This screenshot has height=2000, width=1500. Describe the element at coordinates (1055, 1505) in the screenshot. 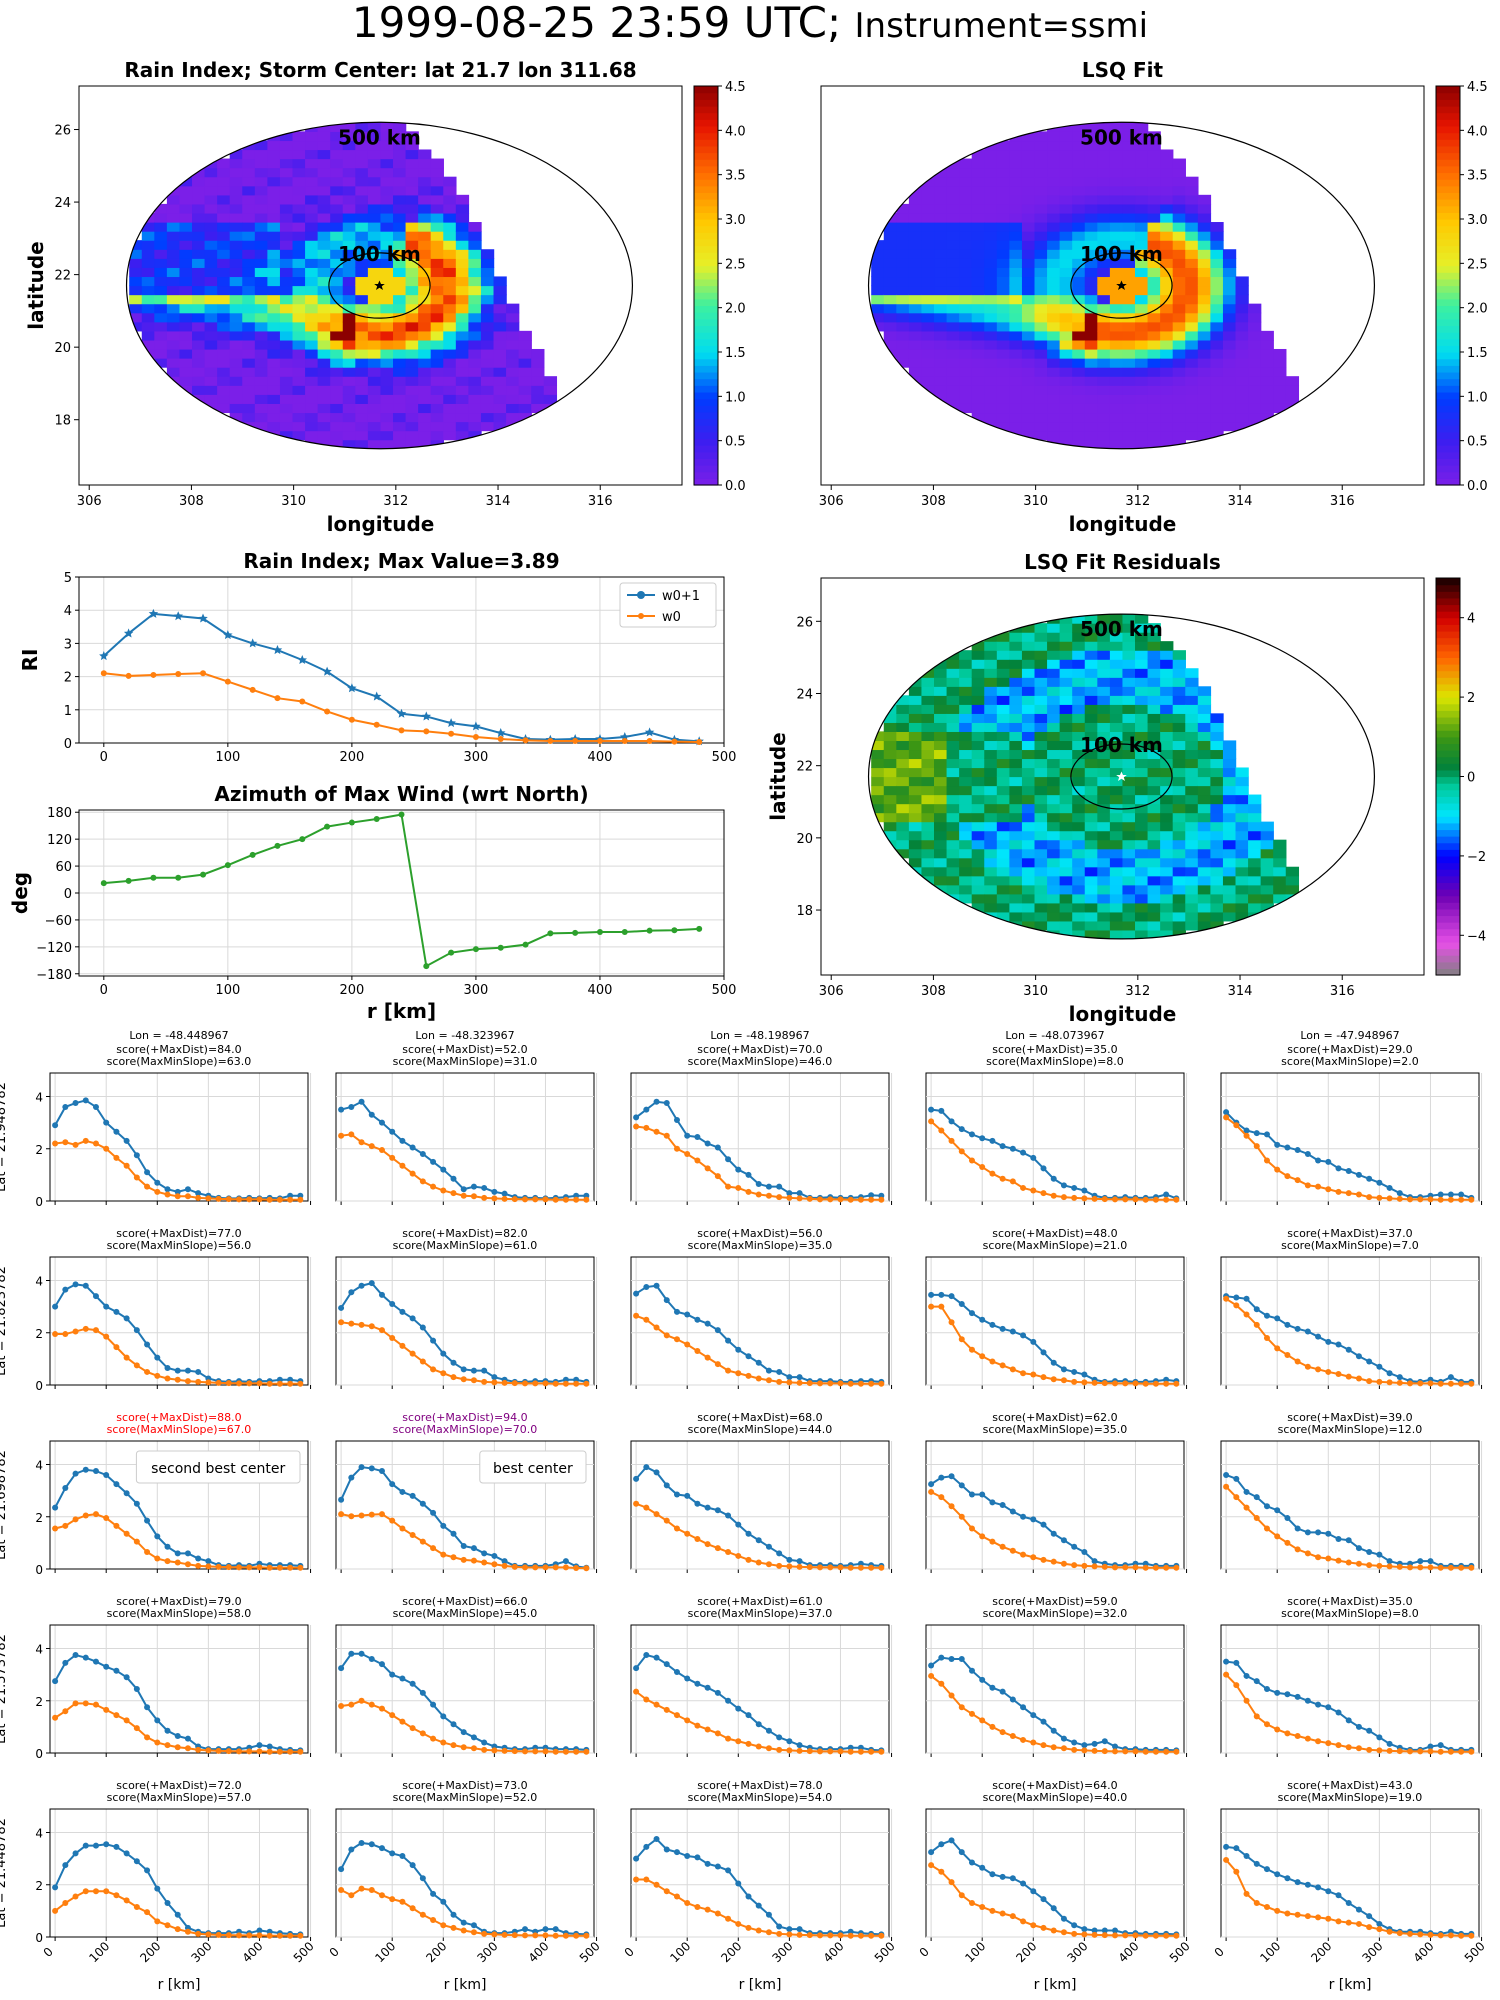

I see `plot-frame` at that location.